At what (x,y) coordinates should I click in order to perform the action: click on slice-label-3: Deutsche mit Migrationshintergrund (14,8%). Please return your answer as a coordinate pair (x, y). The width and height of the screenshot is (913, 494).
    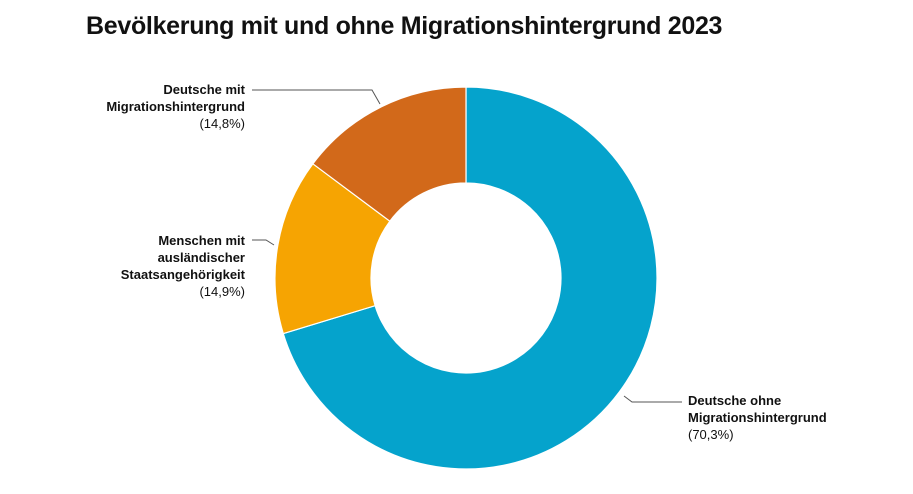
    Looking at the image, I should click on (175, 106).